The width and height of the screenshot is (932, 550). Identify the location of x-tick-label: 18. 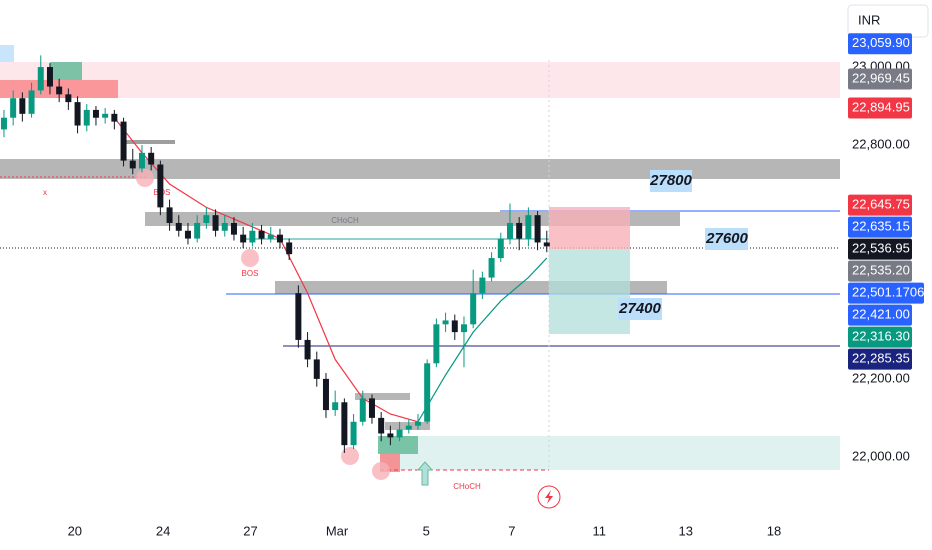
(774, 530).